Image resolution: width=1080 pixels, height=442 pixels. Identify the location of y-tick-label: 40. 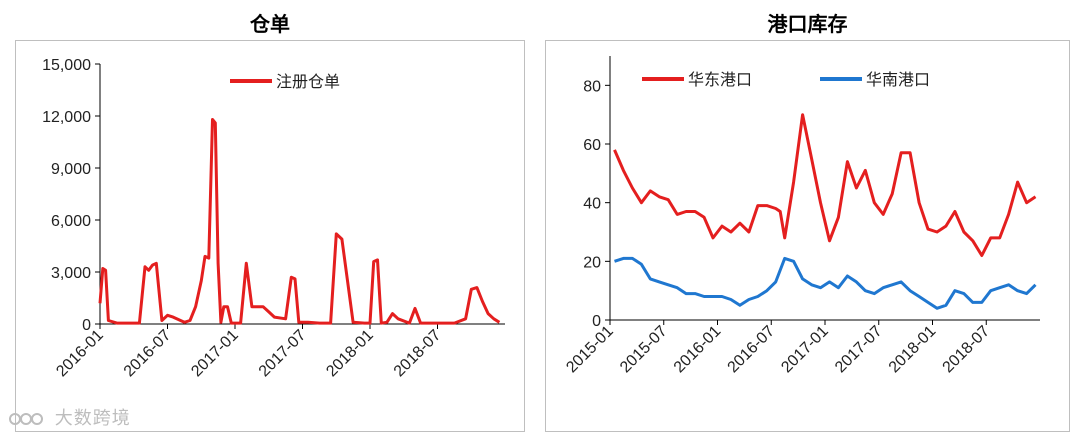
(592, 204).